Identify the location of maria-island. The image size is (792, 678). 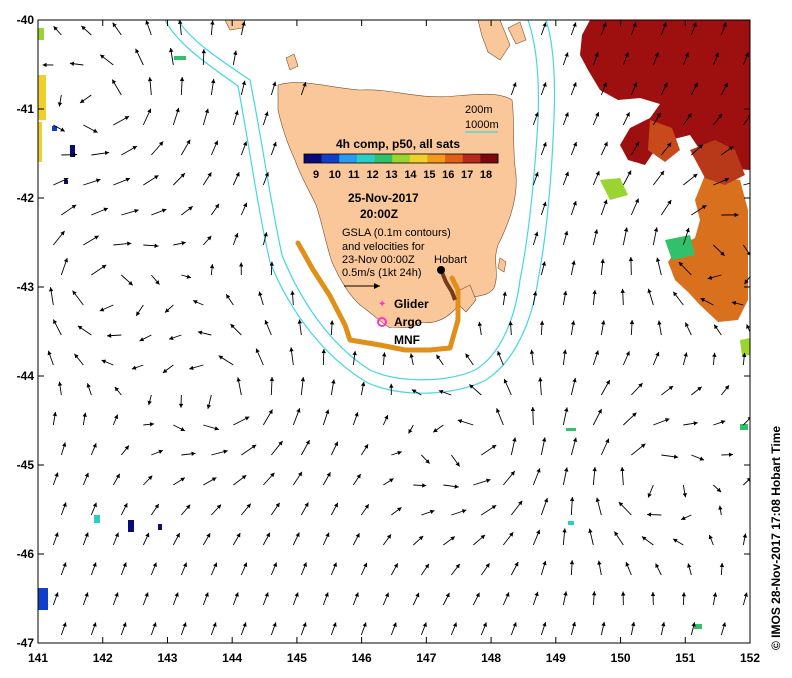
(502, 265).